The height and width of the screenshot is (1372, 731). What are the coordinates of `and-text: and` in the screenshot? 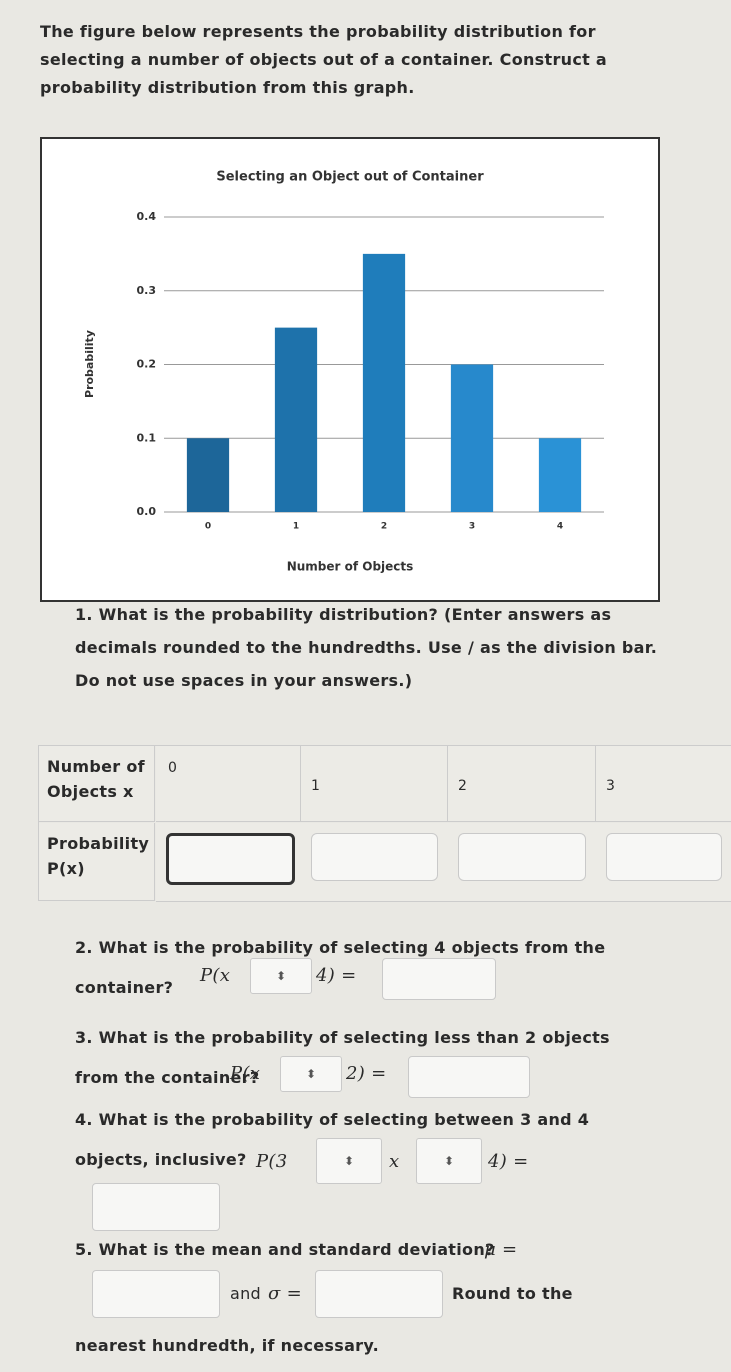 It's located at (246, 1293).